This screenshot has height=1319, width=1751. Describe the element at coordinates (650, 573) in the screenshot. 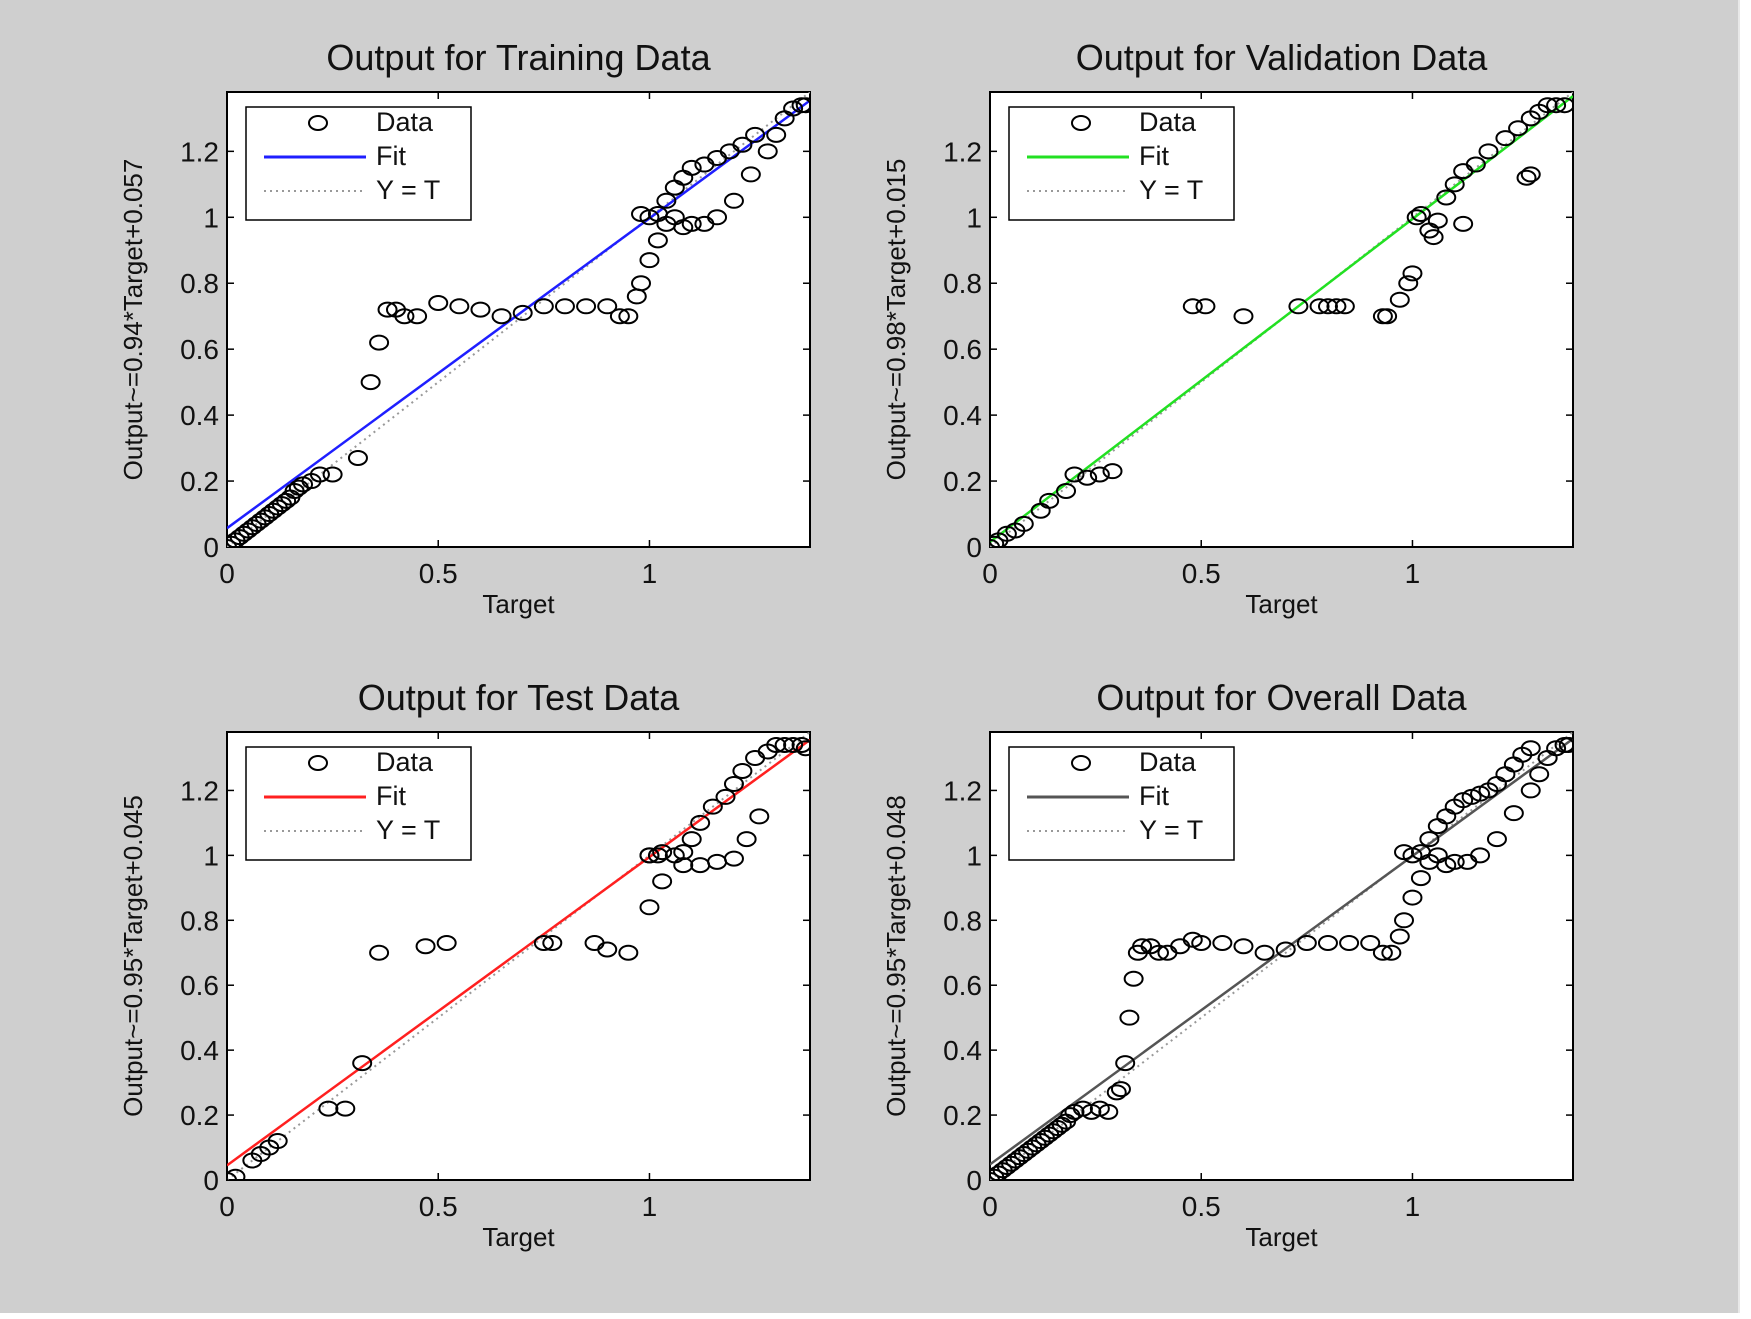

I see `x-tick-label: 1` at that location.